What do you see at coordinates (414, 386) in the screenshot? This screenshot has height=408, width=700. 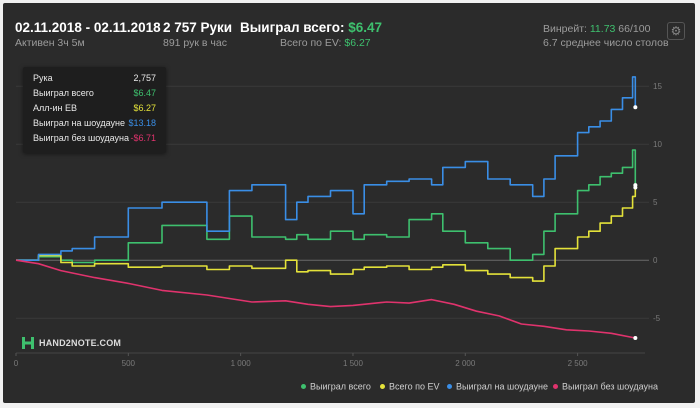 I see `legend-label: Всего по EV` at bounding box center [414, 386].